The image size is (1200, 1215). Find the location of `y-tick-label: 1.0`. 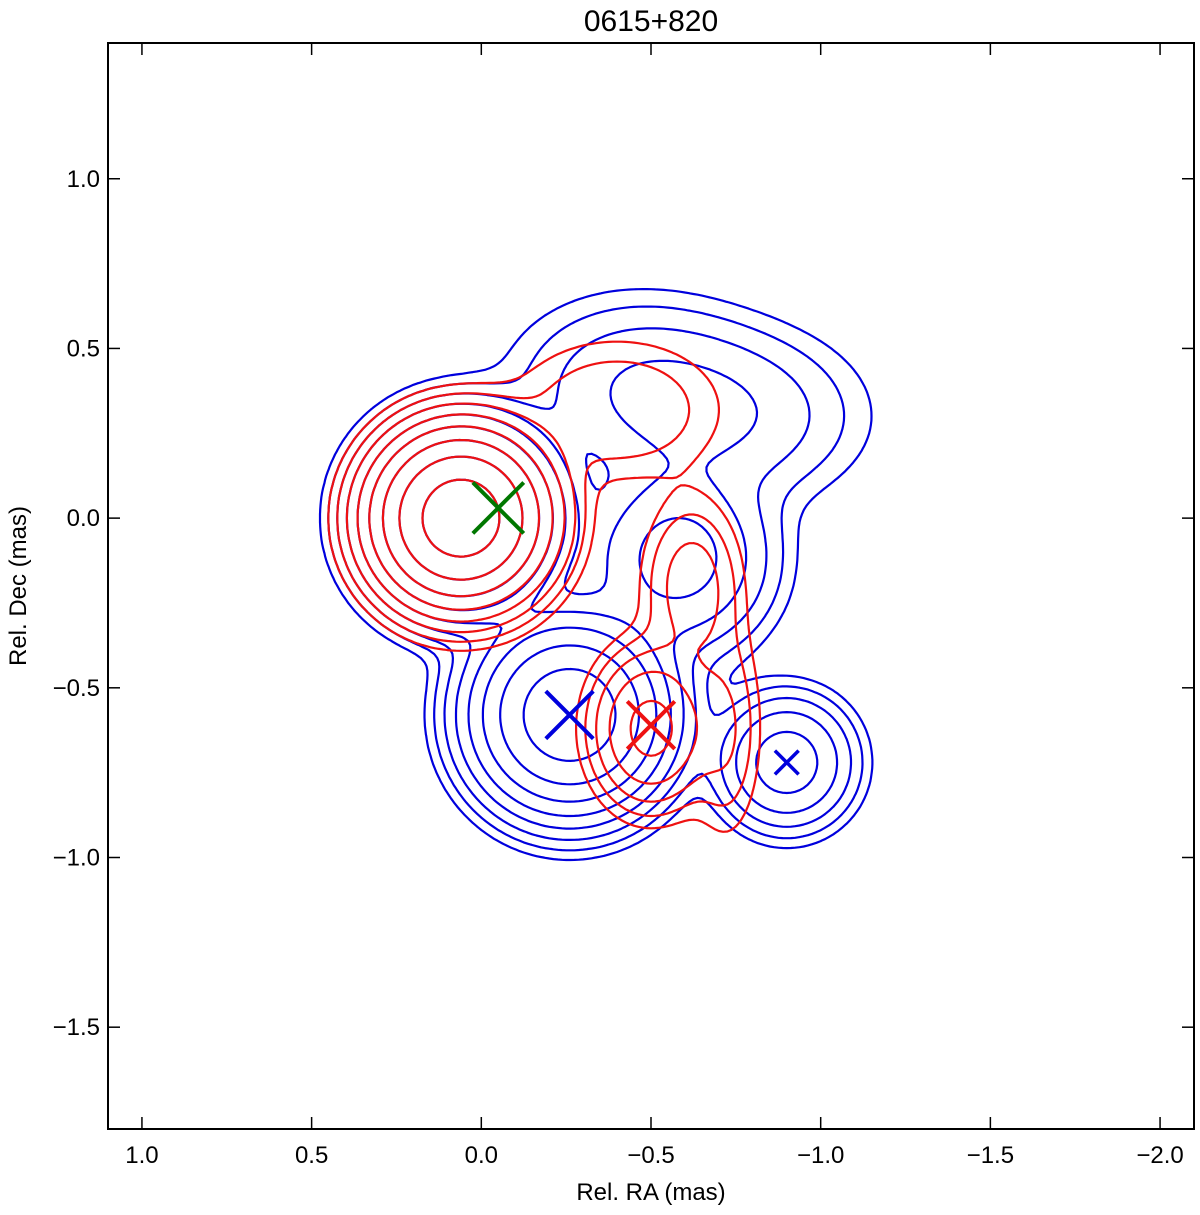

y-tick-label: 1.0 is located at coordinates (83, 179).